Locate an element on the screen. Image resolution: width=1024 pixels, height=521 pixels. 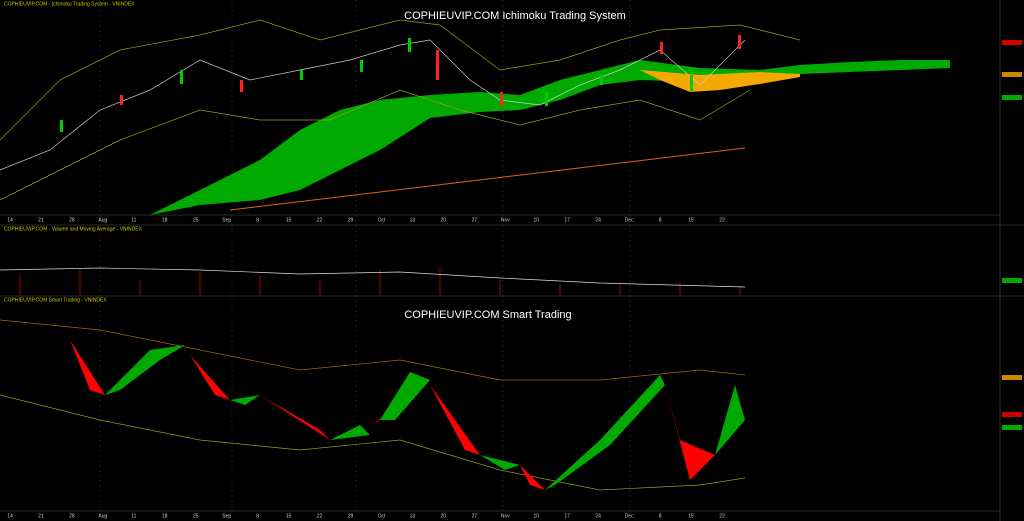
volume-ma is located at coordinates (373, 277).